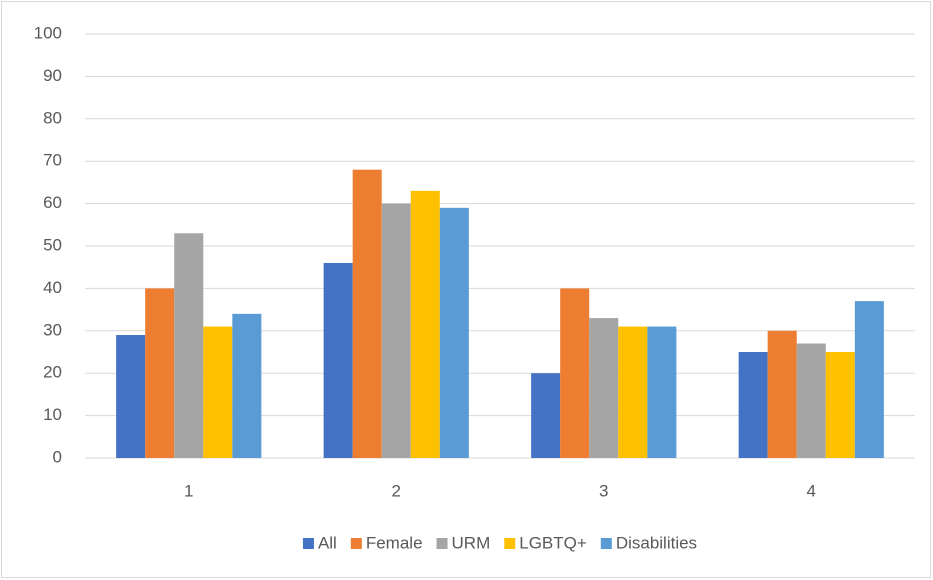 This screenshot has width=933, height=580. Describe the element at coordinates (327, 542) in the screenshot. I see `legend-label: All` at that location.